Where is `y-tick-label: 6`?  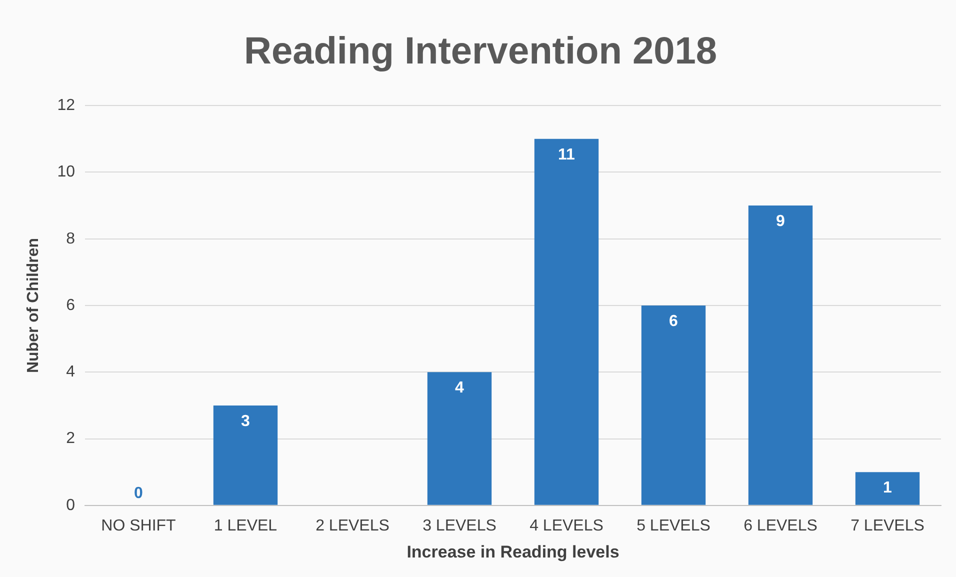
y-tick-label: 6 is located at coordinates (71, 305).